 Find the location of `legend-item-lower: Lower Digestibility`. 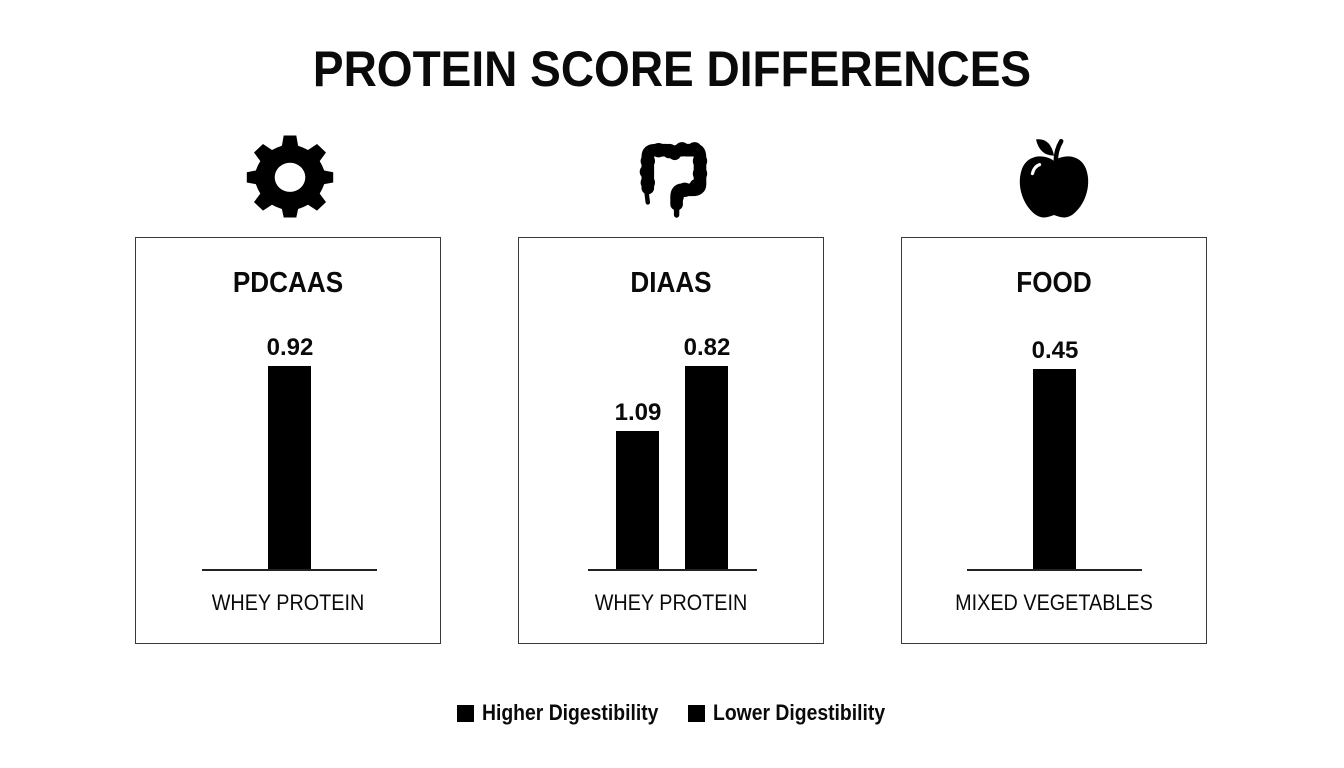

legend-item-lower: Lower Digestibility is located at coordinates (787, 713).